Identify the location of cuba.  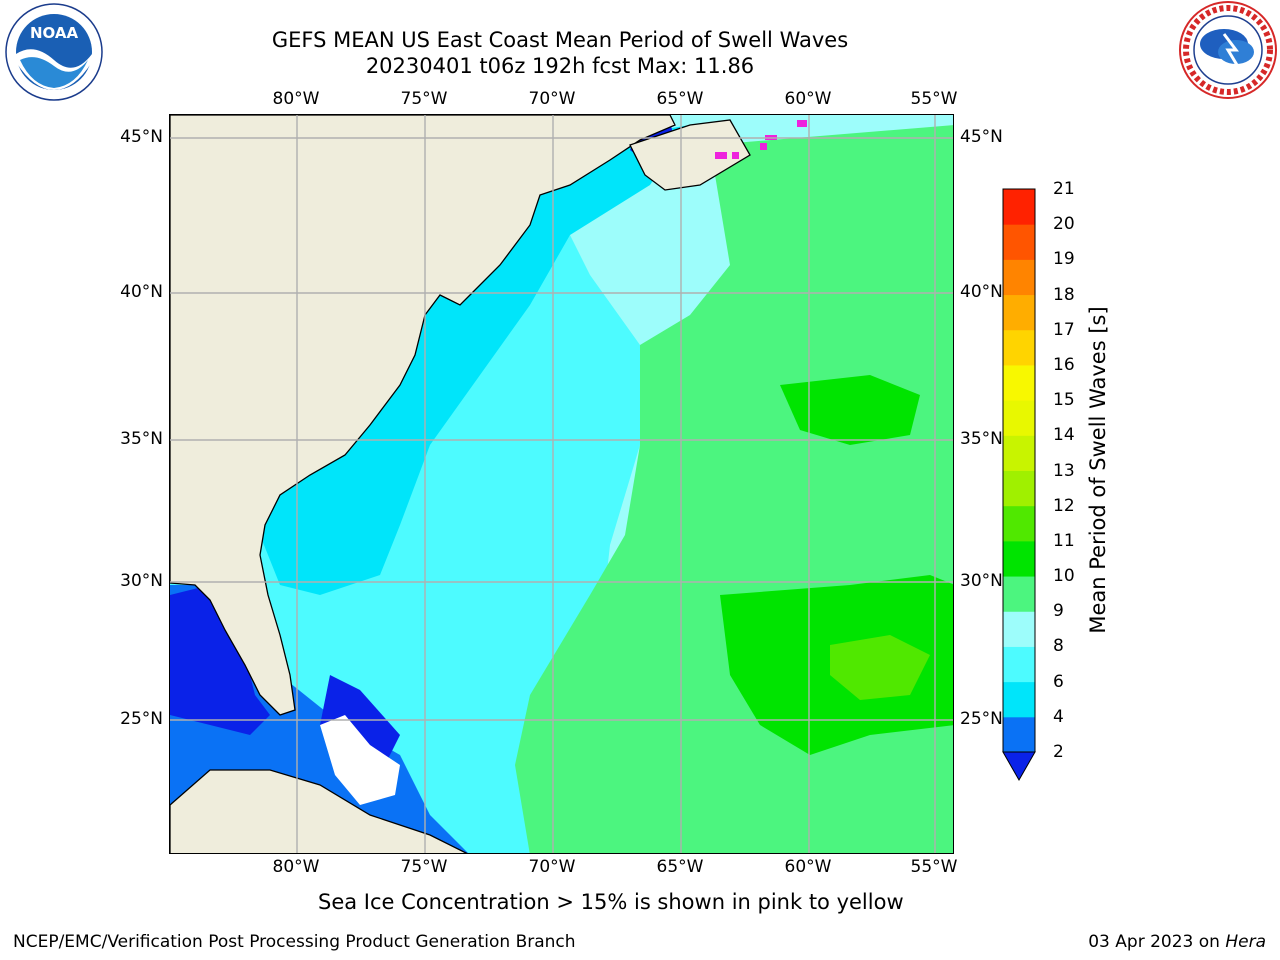
(319, 811).